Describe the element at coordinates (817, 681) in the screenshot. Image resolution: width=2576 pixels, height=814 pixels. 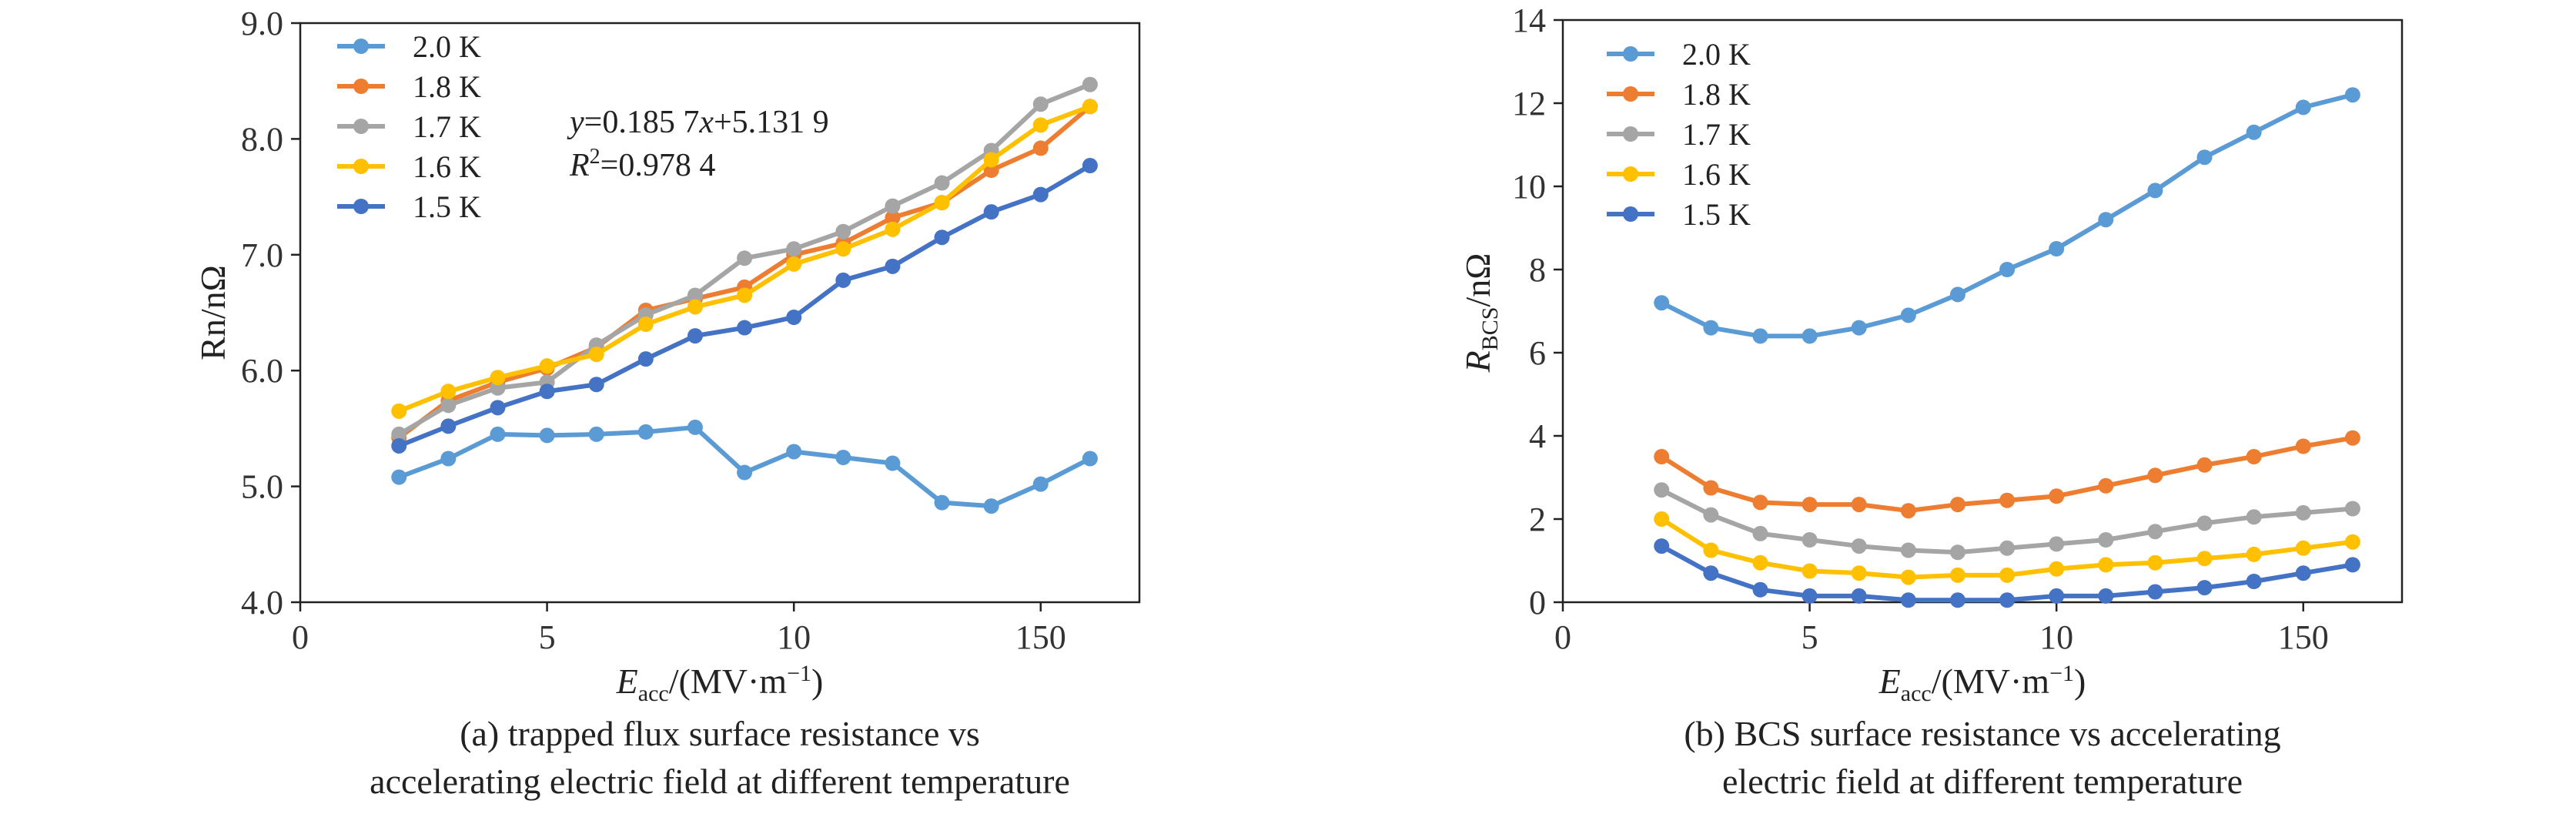
I see `xlabel-a-close: )` at that location.